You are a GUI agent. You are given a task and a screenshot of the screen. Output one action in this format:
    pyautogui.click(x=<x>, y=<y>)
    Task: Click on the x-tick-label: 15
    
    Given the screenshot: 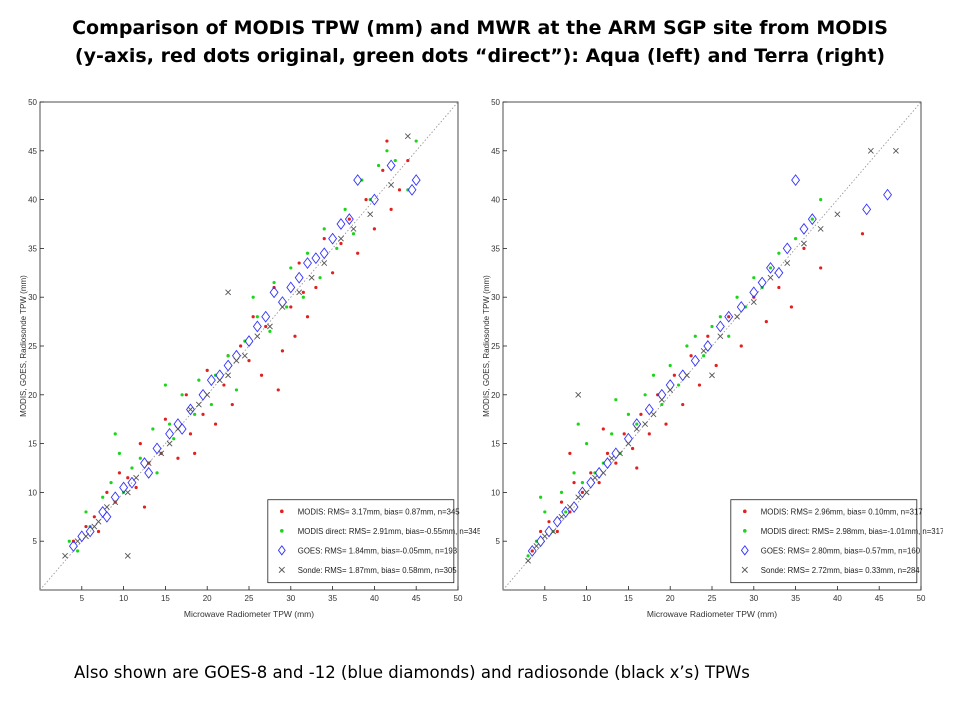 What is the action you would take?
    pyautogui.click(x=628, y=598)
    